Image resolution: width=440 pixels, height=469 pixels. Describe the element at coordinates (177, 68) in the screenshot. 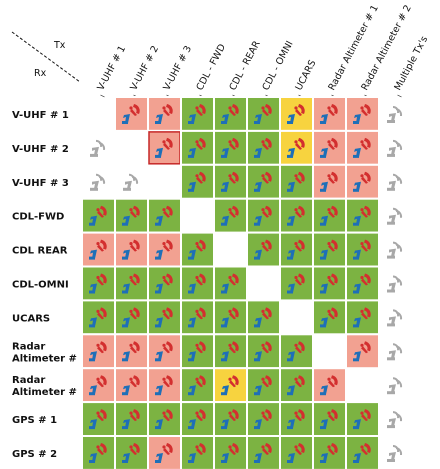

I see `column-header: V-UHF # 3` at that location.